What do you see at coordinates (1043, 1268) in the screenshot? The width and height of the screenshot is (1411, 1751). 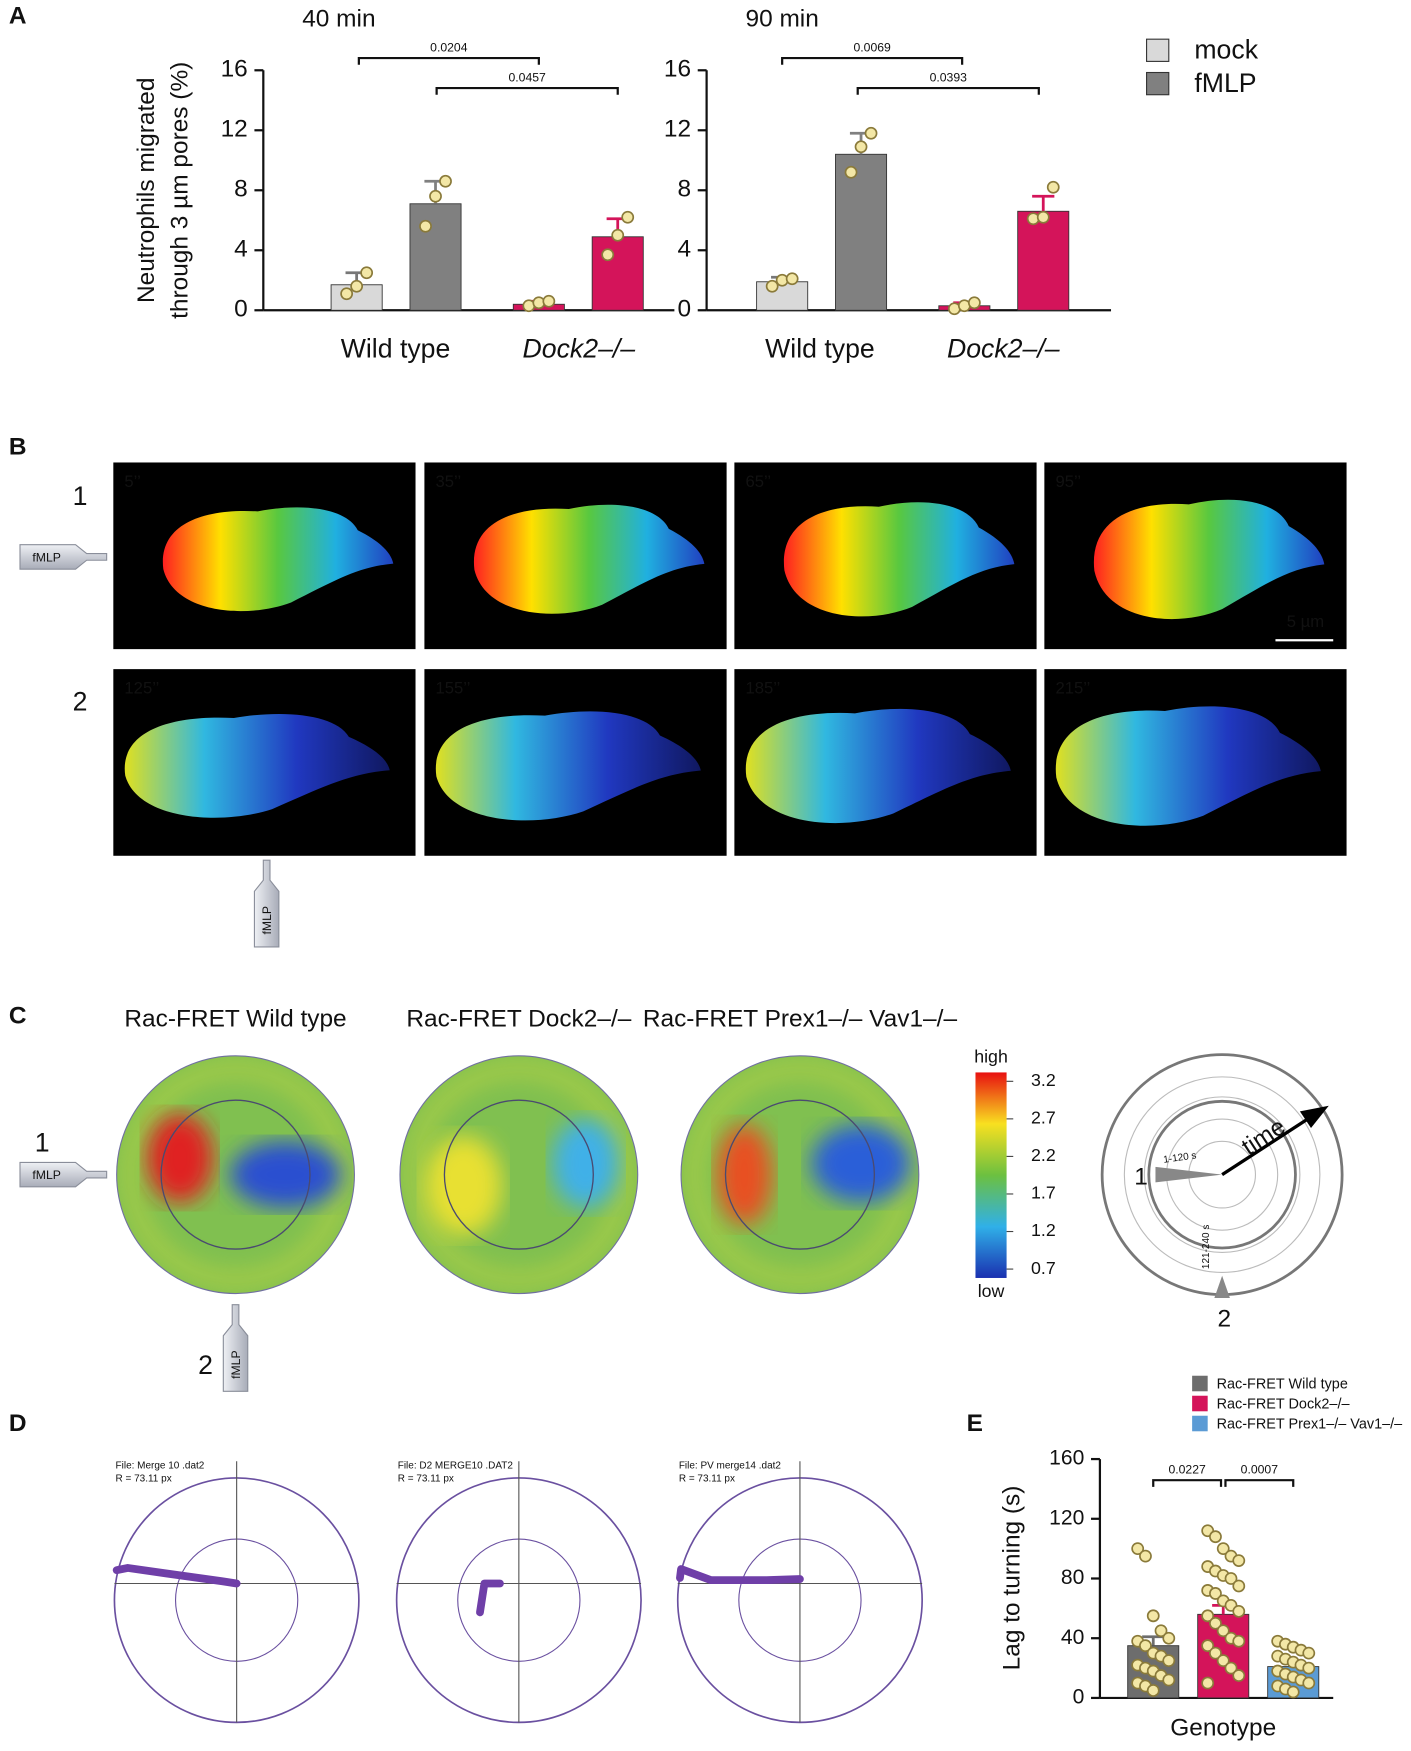 I see `label: 0.7` at bounding box center [1043, 1268].